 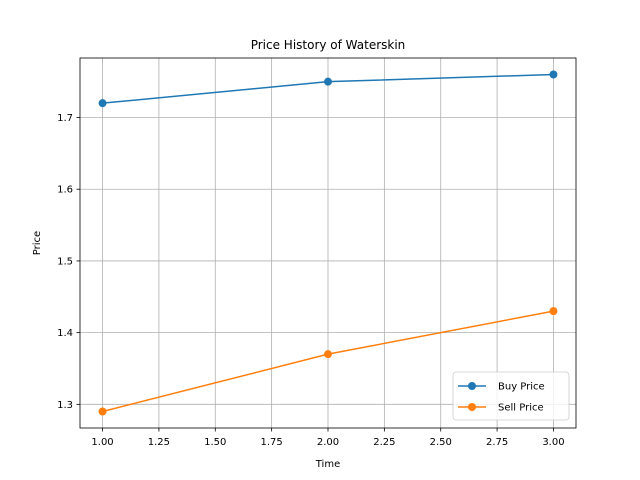 I want to click on x-tick-label: 1.25, so click(x=159, y=442).